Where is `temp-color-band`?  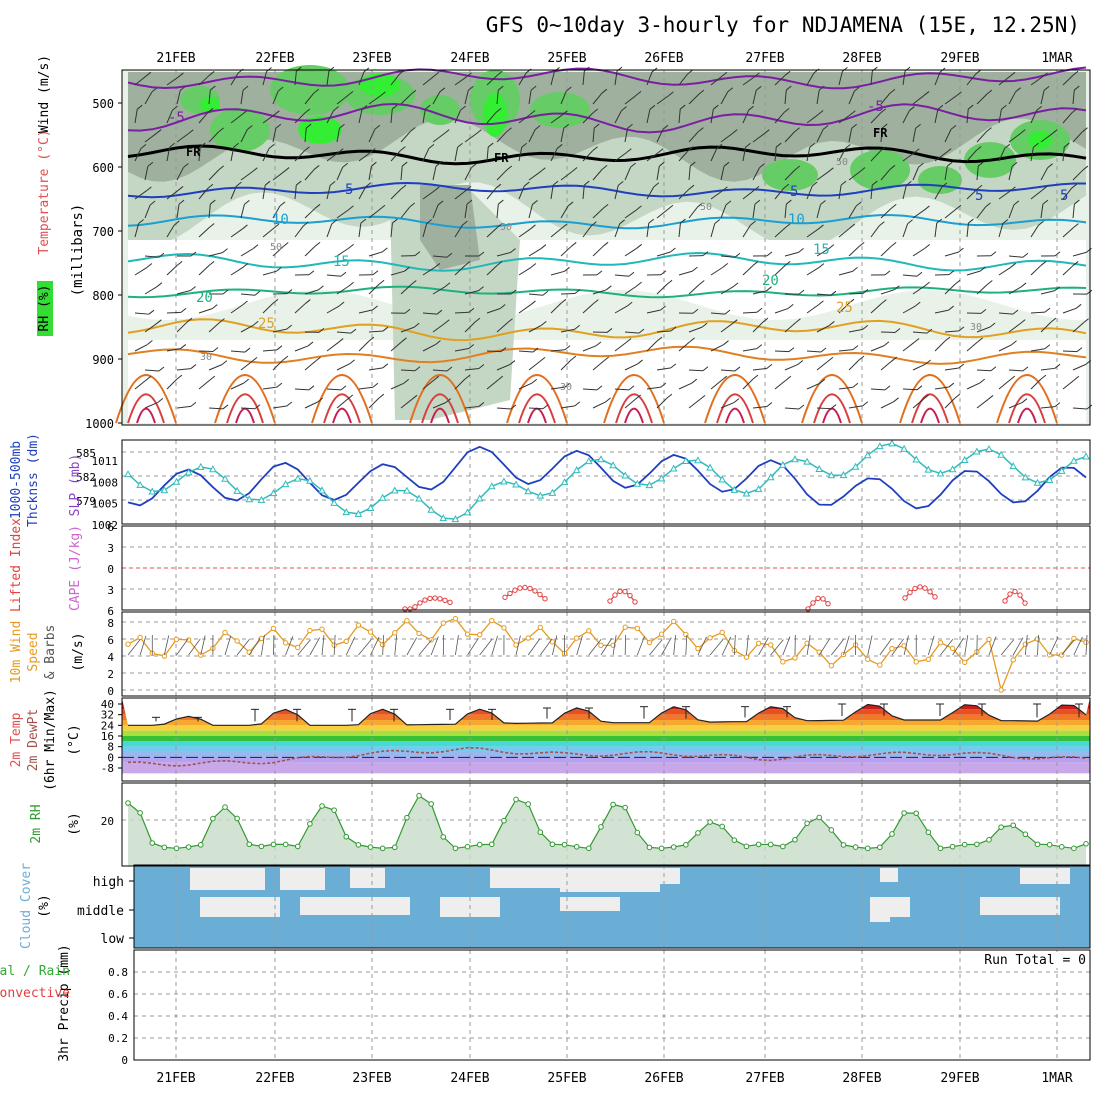
temp-color-band is located at coordinates (606, 743).